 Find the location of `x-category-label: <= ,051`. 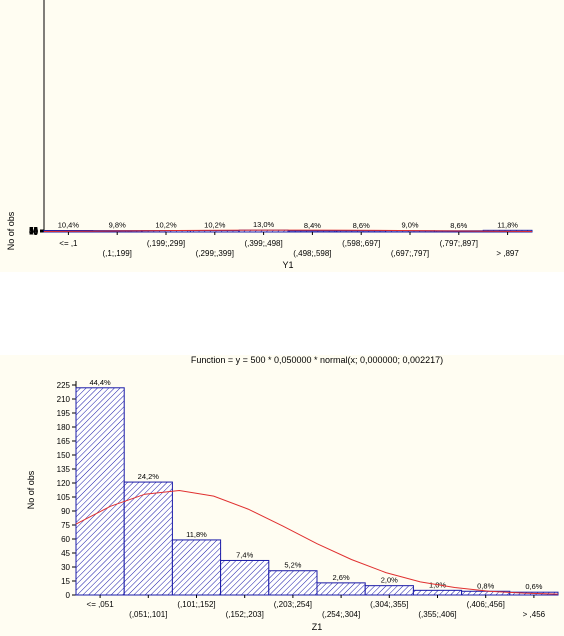

x-category-label: <= ,051 is located at coordinates (101, 604).